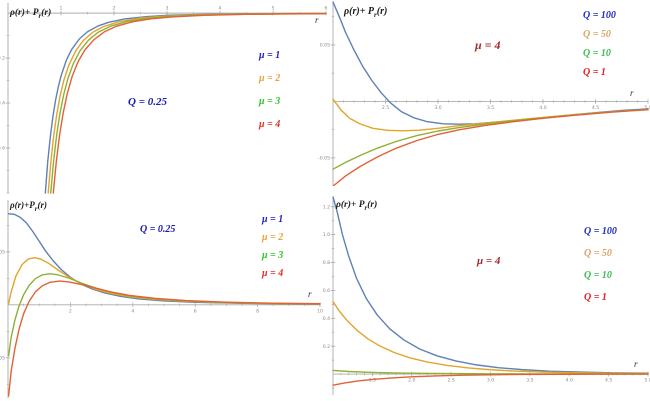 The image size is (650, 401). I want to click on y-tick-label: 0.6, so click(326, 291).